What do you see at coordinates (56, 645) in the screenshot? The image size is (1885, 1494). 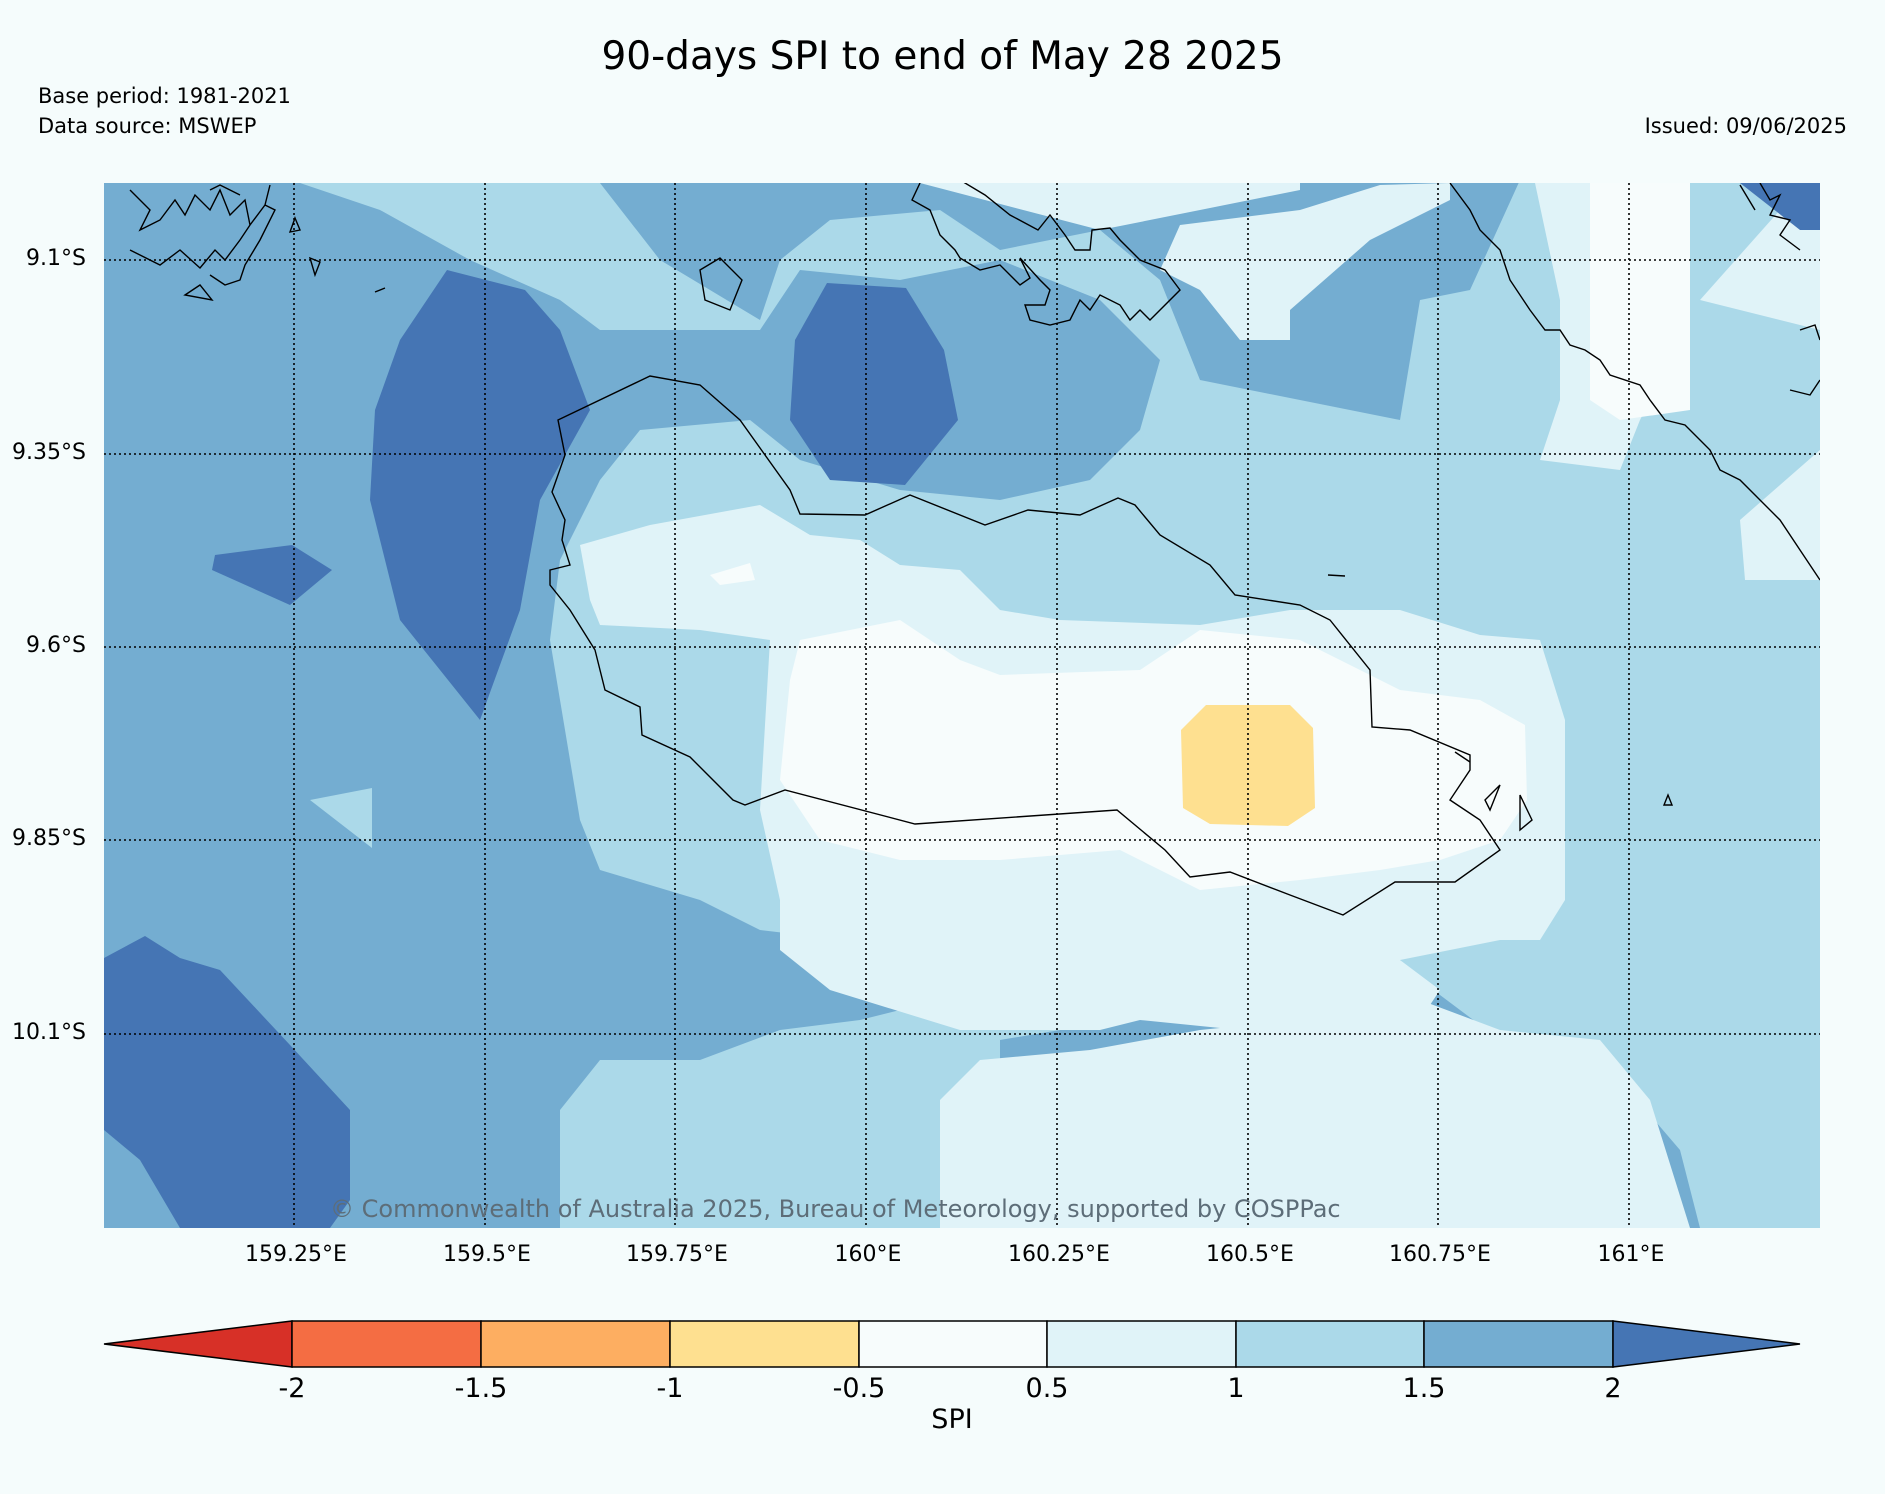 I see `lat-label: 9.6°S` at bounding box center [56, 645].